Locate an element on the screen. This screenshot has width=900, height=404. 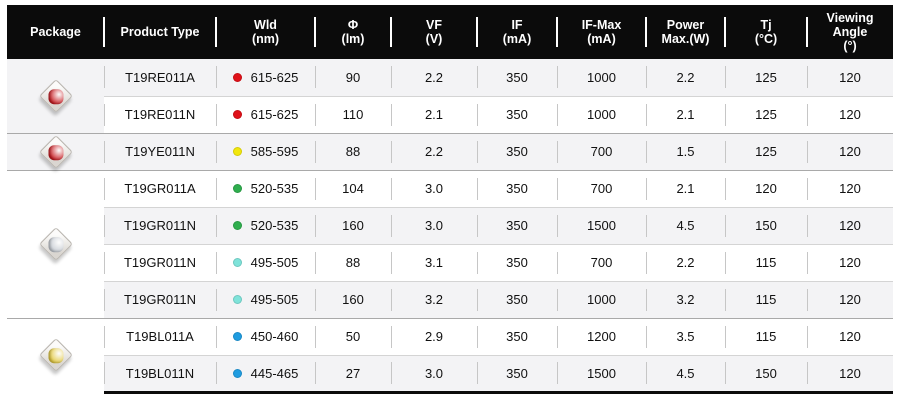
column-header-vf: VF (V) is located at coordinates (434, 32).